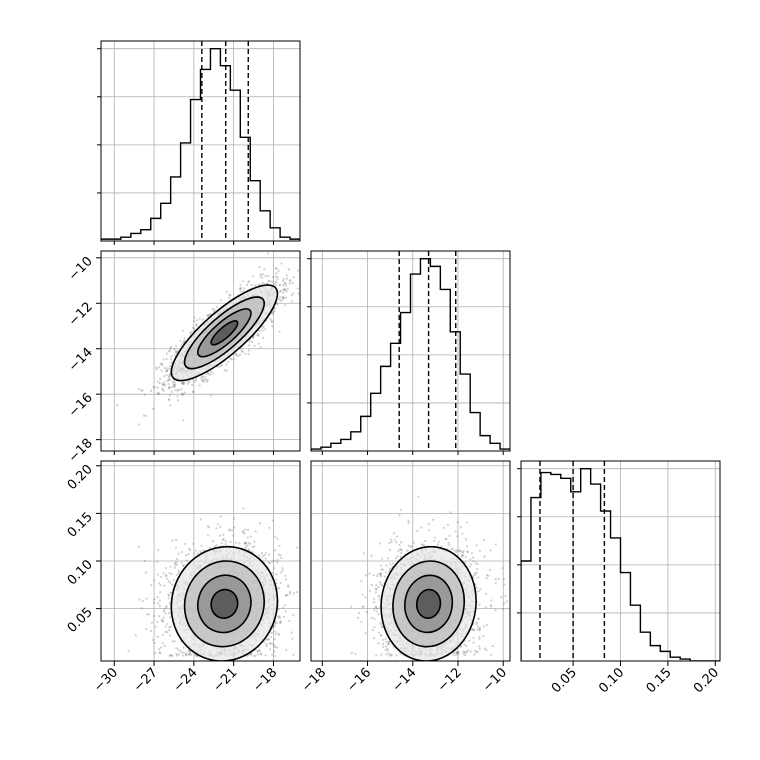 This screenshot has height=760, width=760. Describe the element at coordinates (224, 333) in the screenshot. I see `contour-line` at that location.